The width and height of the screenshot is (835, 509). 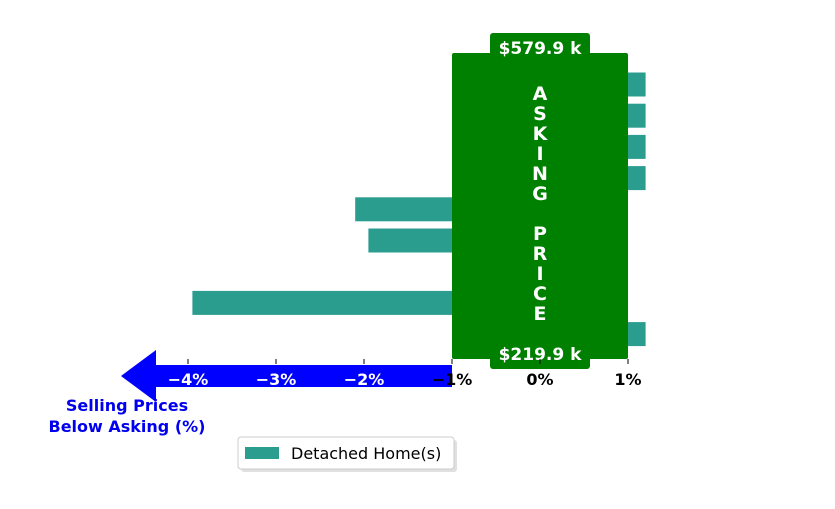 What do you see at coordinates (276, 379) in the screenshot?
I see `x-tick-label: −3%` at bounding box center [276, 379].